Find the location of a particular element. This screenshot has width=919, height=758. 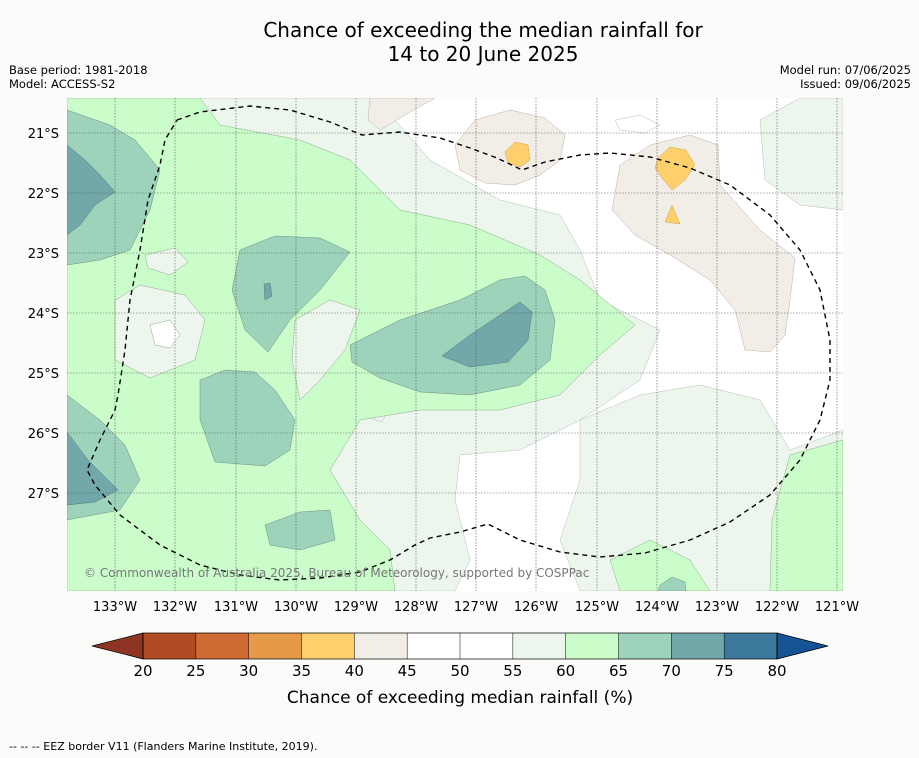

region-55-60-northeast is located at coordinates (801, 154).